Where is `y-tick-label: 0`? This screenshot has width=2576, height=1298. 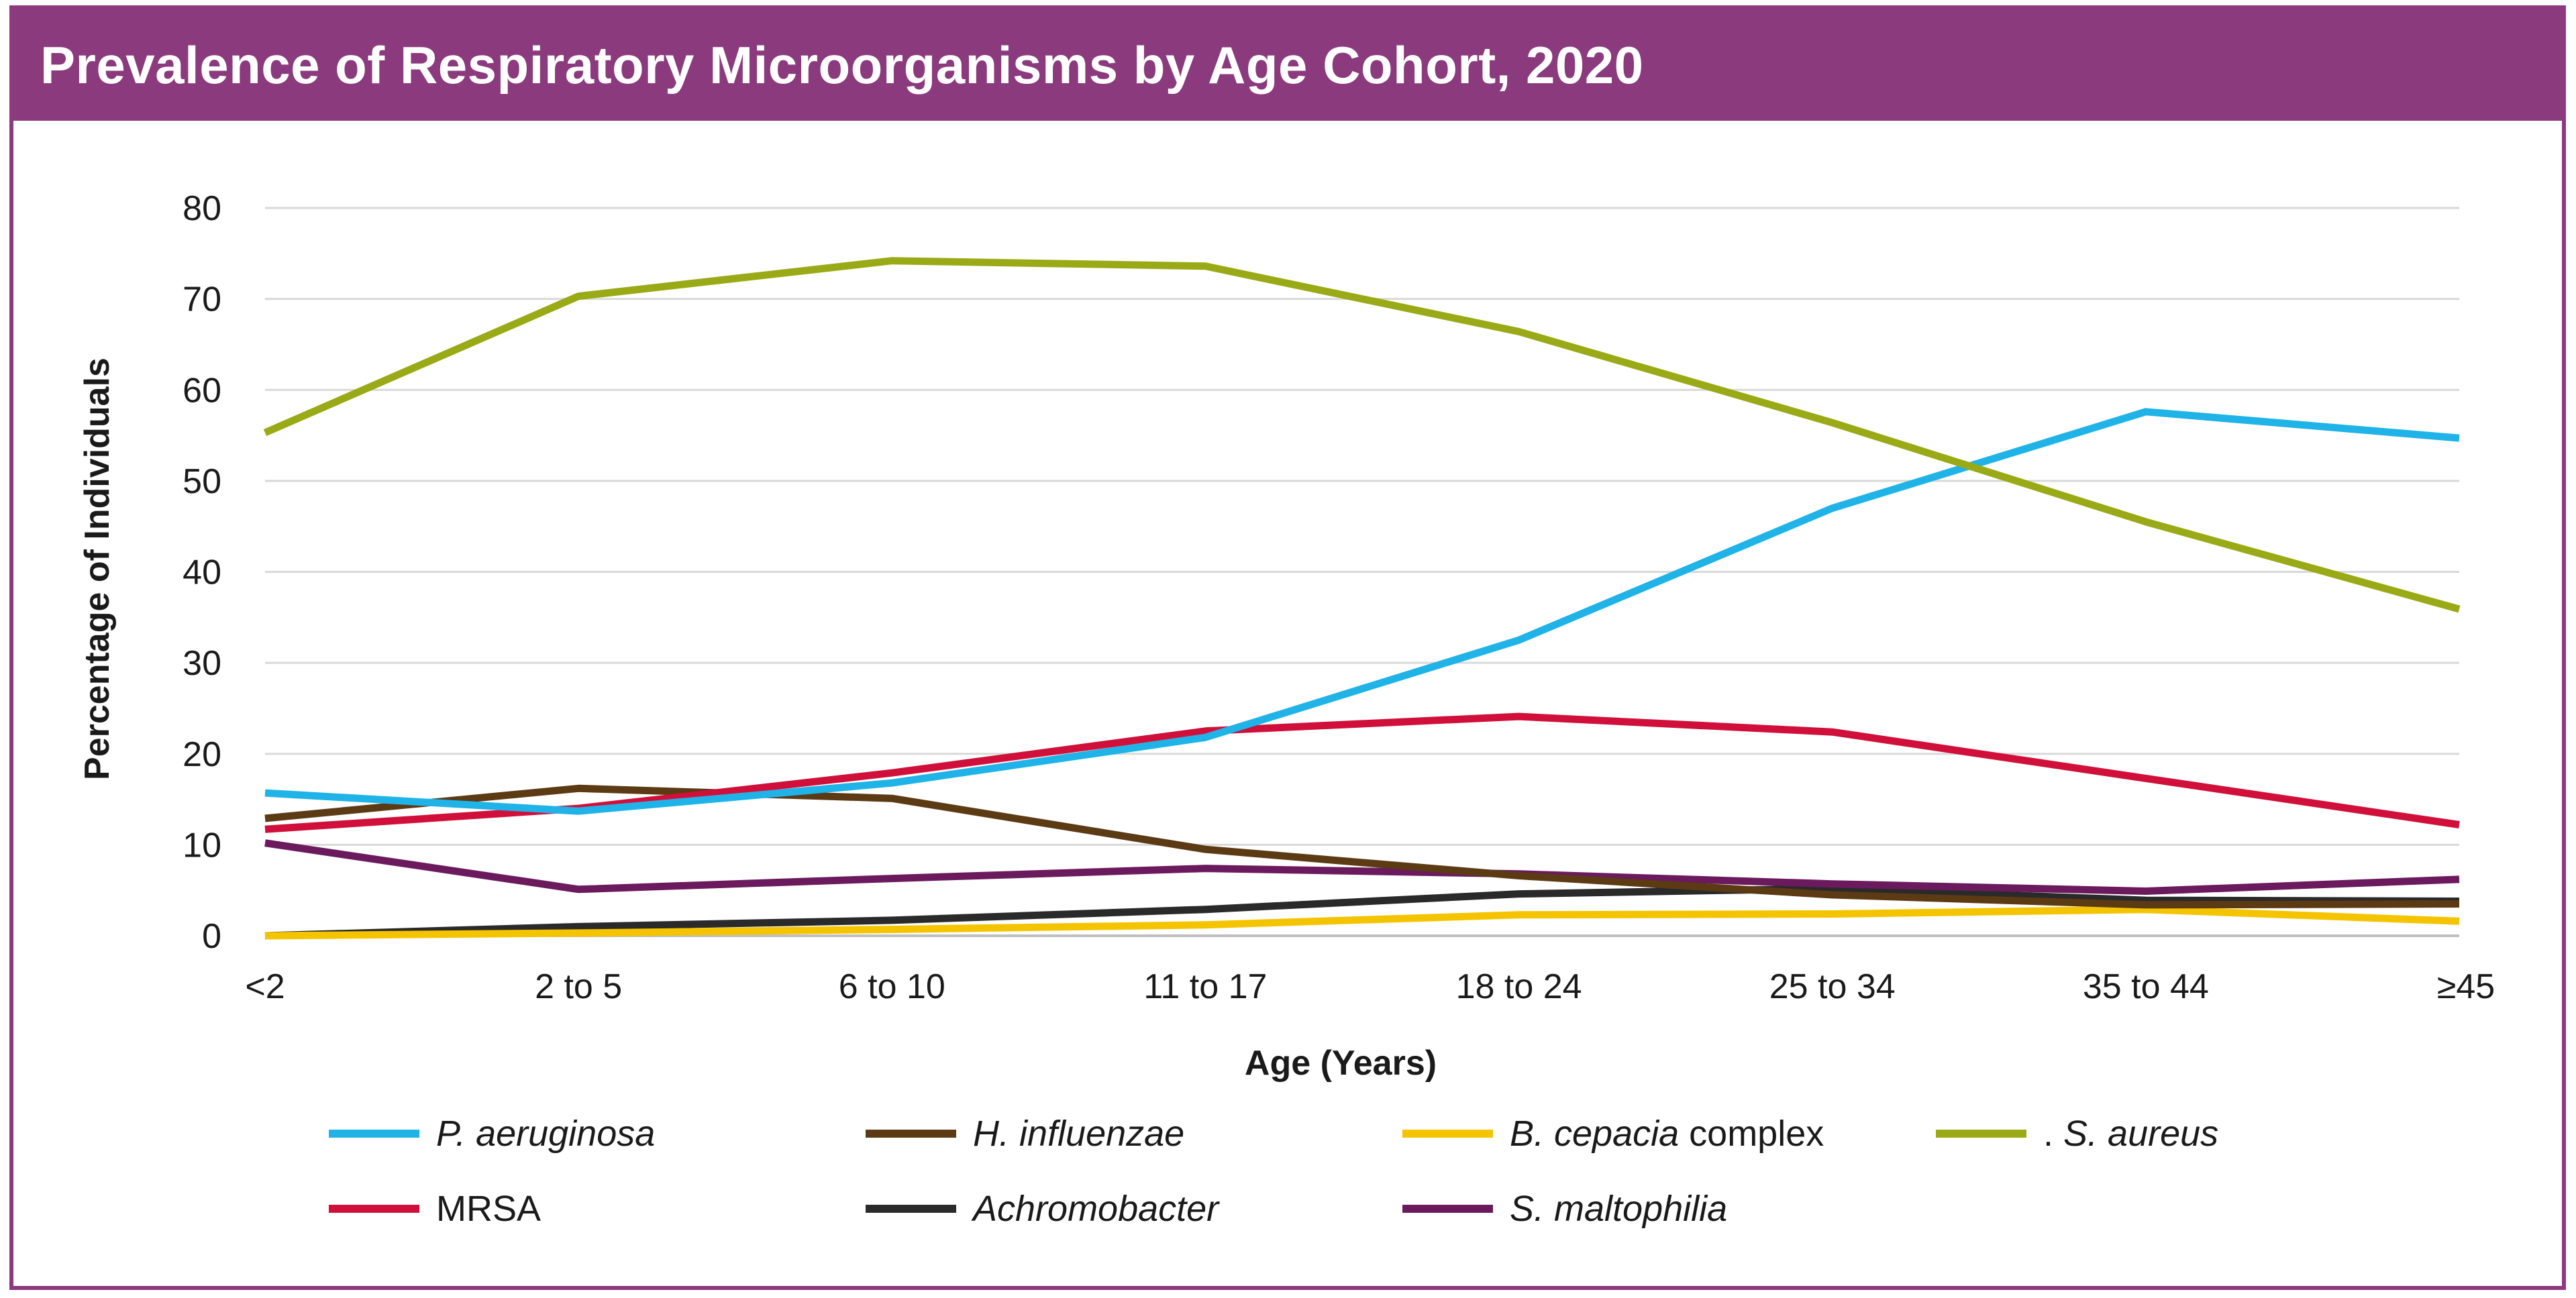
y-tick-label: 0 is located at coordinates (211, 936).